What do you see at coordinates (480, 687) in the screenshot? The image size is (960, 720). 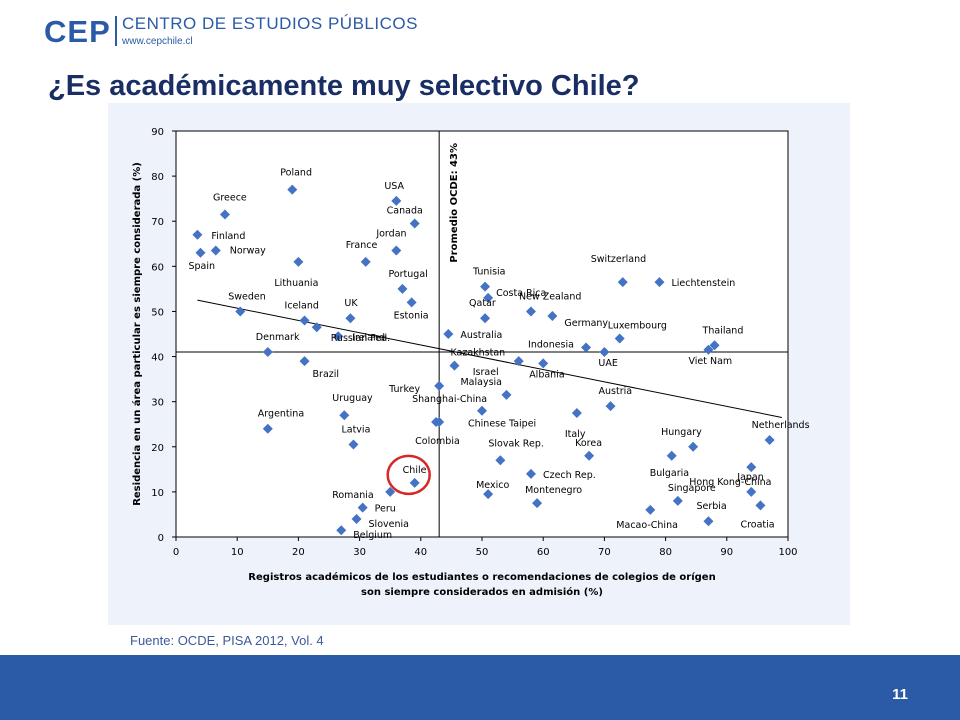 I see `footer-bar` at bounding box center [480, 687].